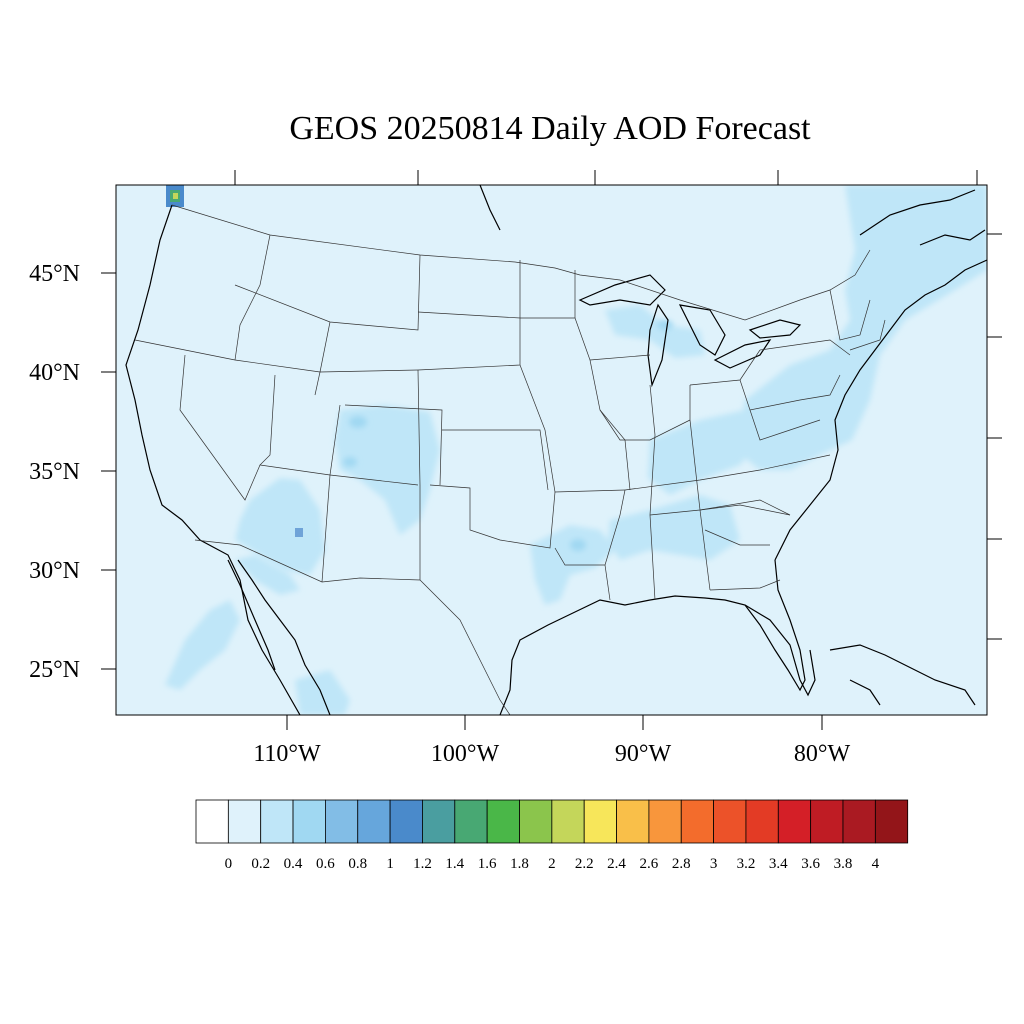  What do you see at coordinates (358, 422) in the screenshot?
I see `spot-colorado` at bounding box center [358, 422].